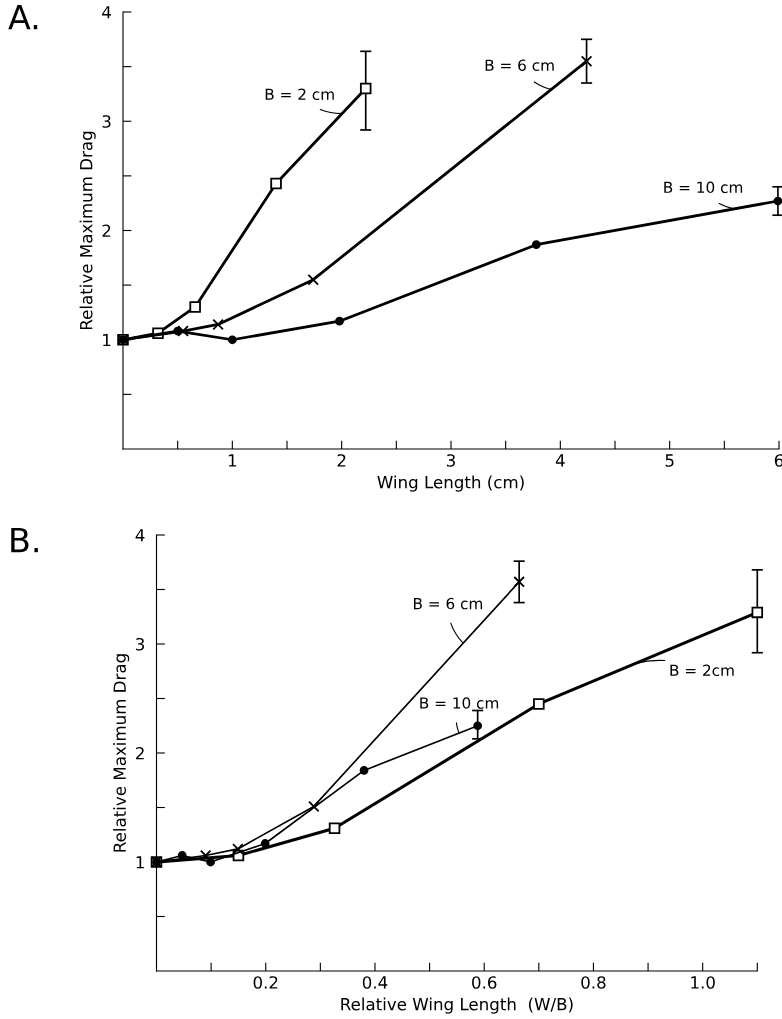 This screenshot has height=1019, width=782. What do you see at coordinates (703, 982) in the screenshot?
I see `x-tick-label: 1.0` at bounding box center [703, 982].